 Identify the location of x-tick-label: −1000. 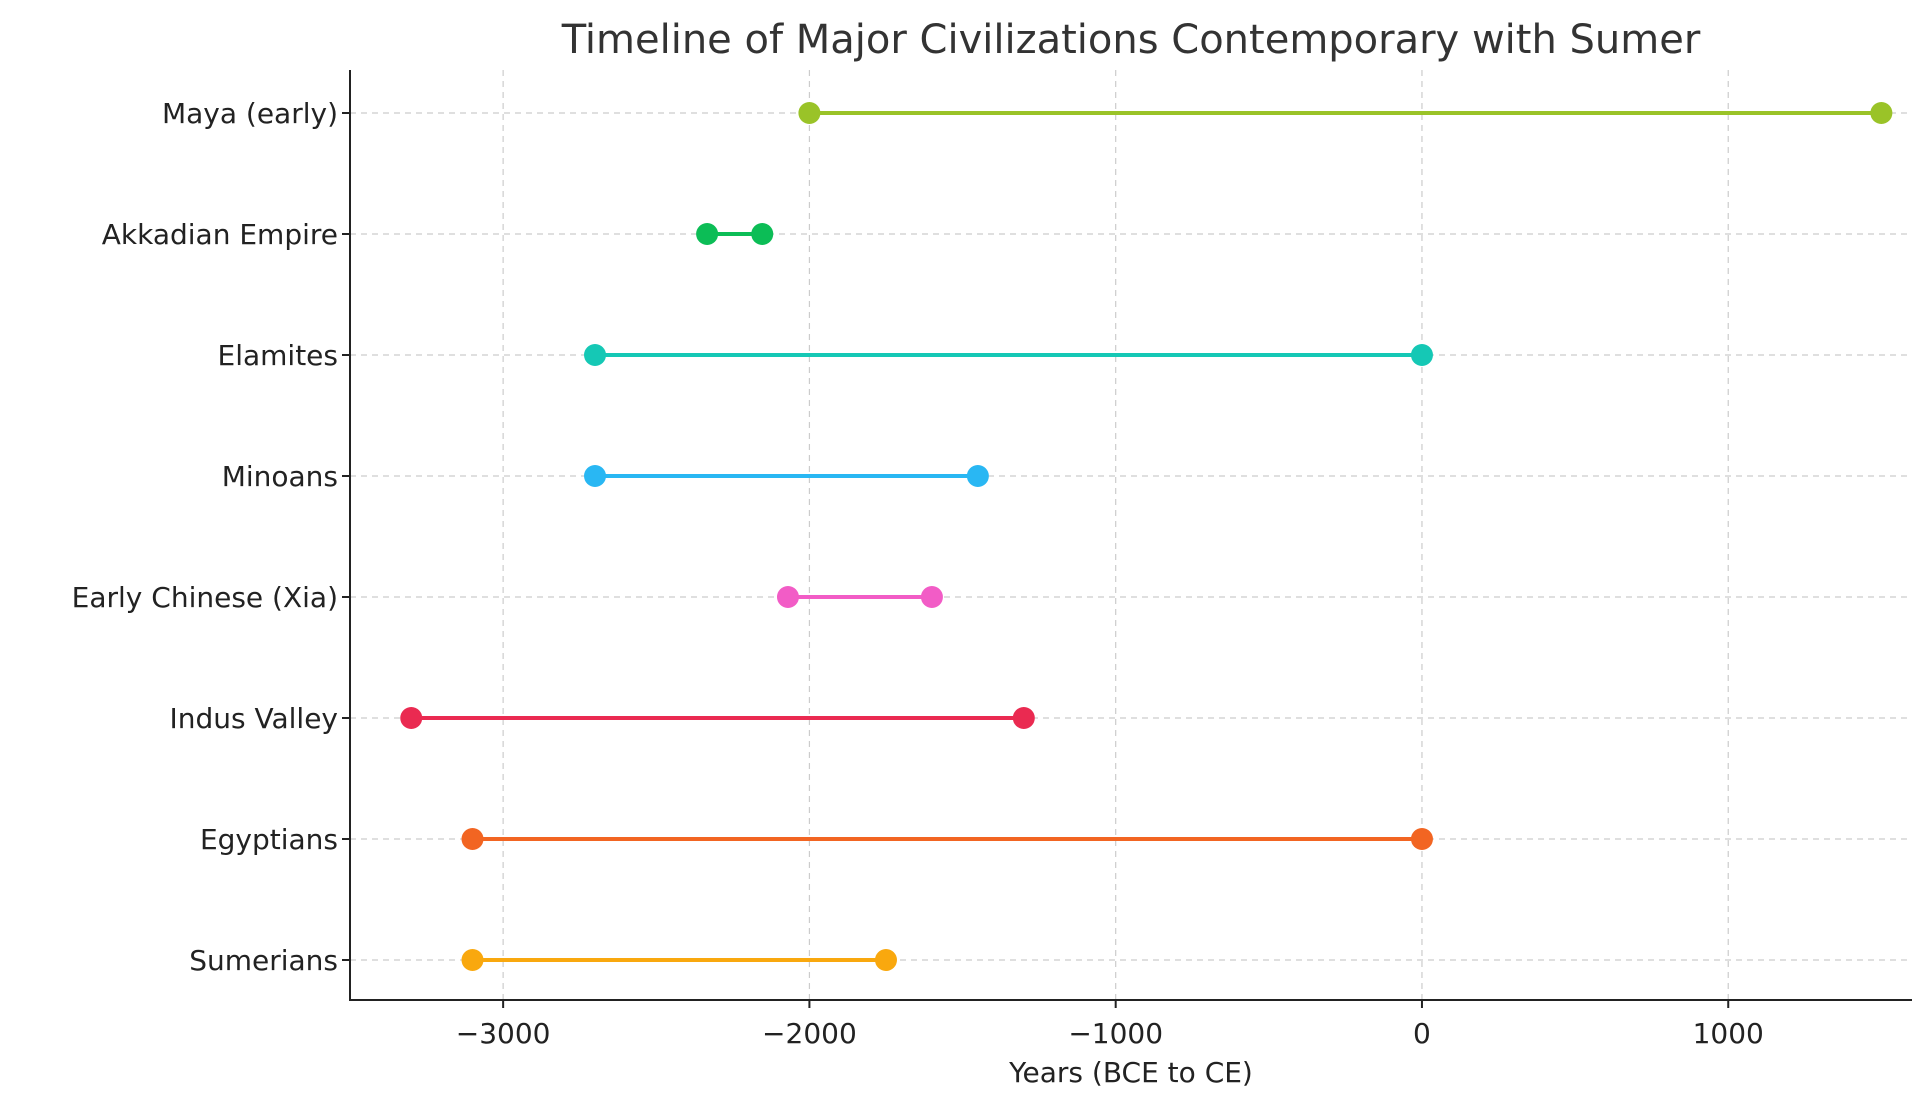
(1115, 1033).